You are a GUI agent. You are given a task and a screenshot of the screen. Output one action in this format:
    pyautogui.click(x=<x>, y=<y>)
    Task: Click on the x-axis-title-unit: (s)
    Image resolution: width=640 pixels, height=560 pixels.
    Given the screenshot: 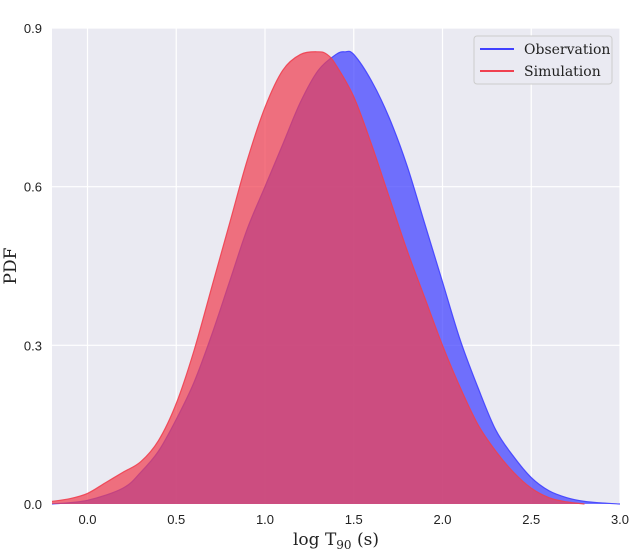 What is the action you would take?
    pyautogui.click(x=365, y=540)
    